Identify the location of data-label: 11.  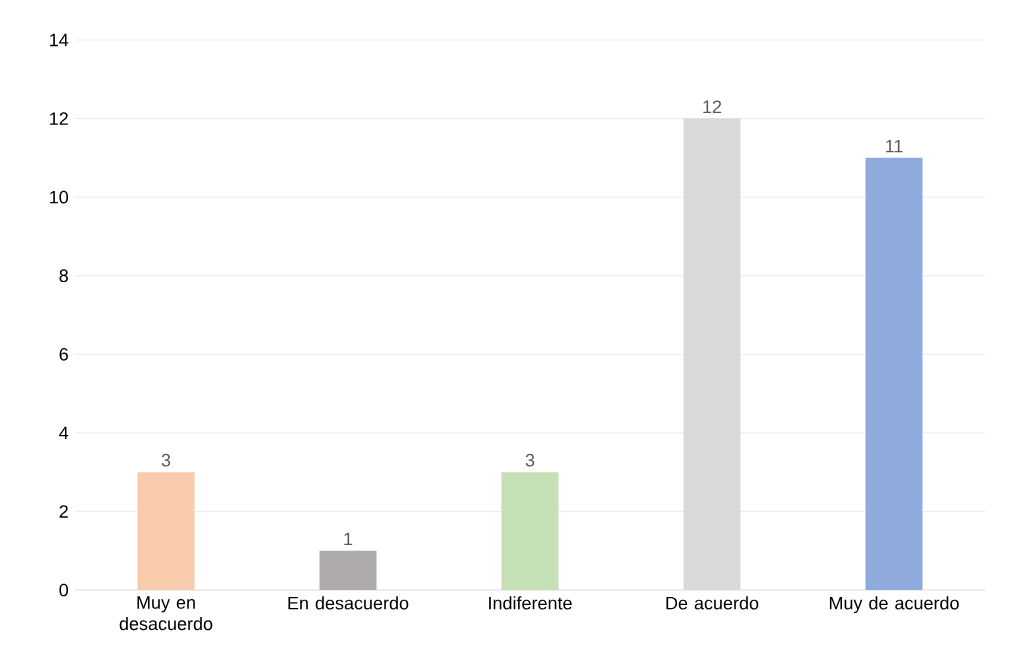
(894, 146).